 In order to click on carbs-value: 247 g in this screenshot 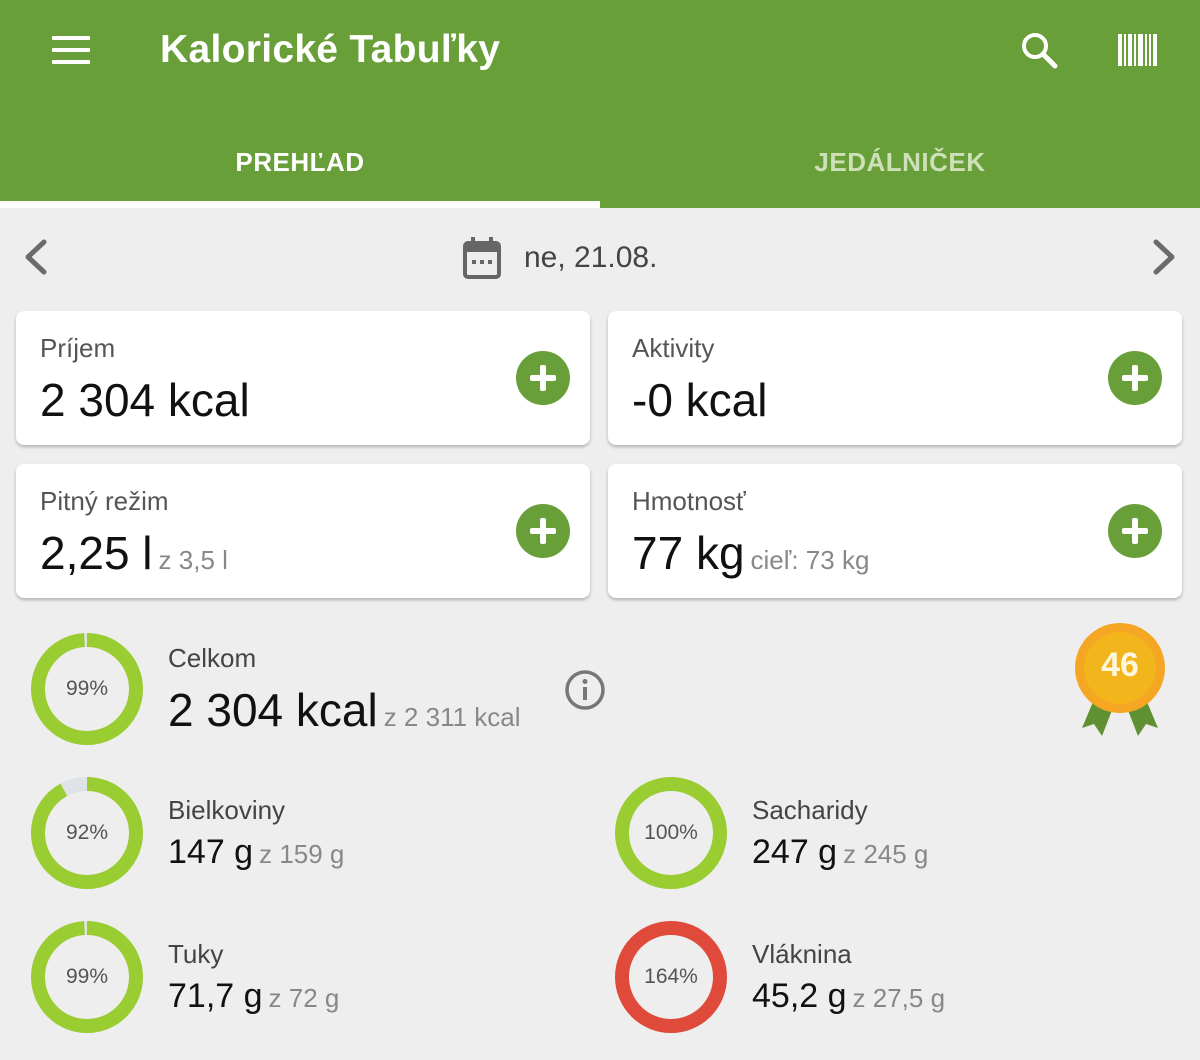, I will do `click(795, 852)`.